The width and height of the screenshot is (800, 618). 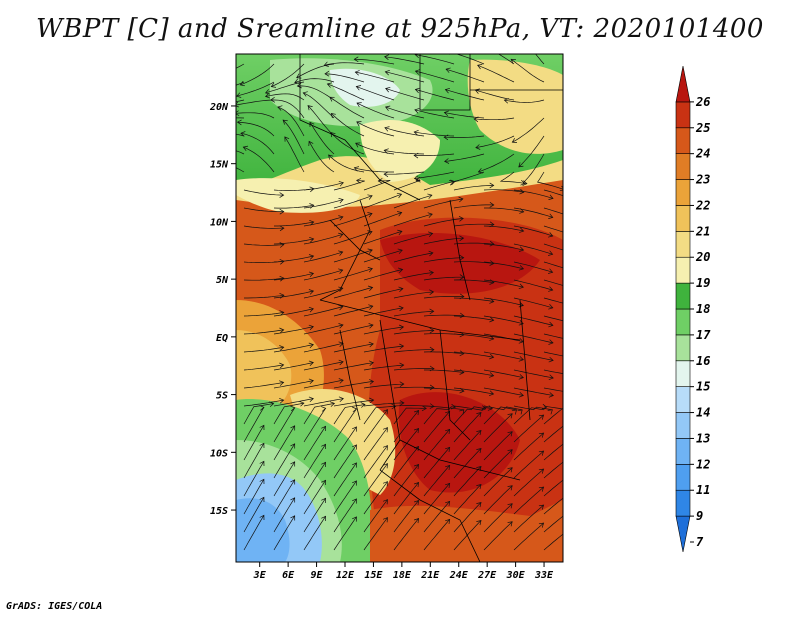 What do you see at coordinates (222, 338) in the screenshot?
I see `lat-label: EQ` at bounding box center [222, 338].